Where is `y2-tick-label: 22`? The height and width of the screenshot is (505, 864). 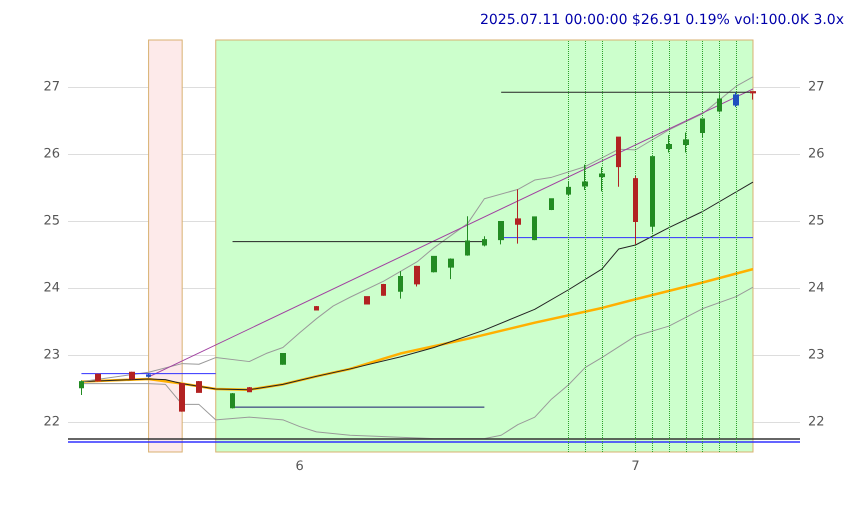 y2-tick-label: 22 is located at coordinates (816, 422).